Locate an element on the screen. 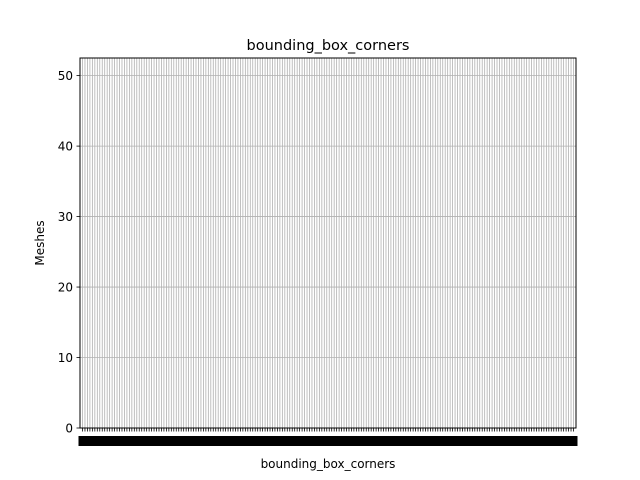 This screenshot has height=480, width=640. y-tick-label: 20 is located at coordinates (65, 288).